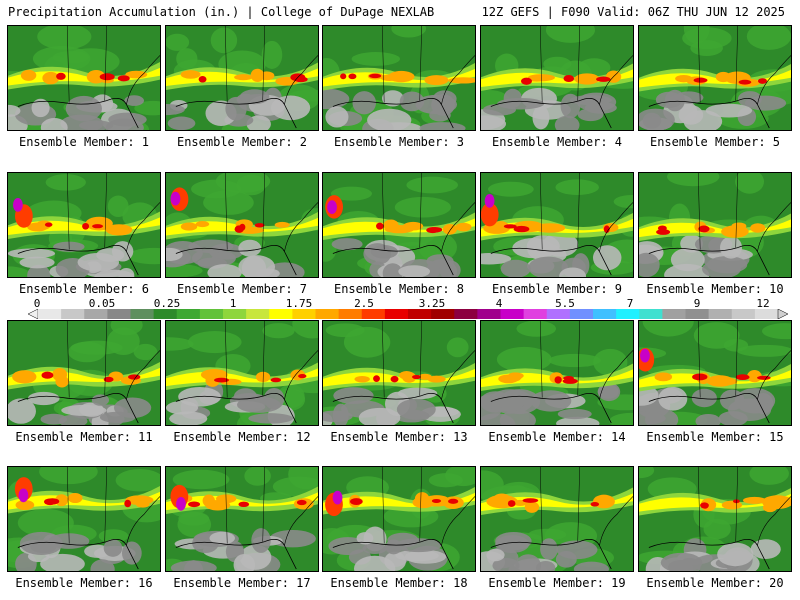 The height and width of the screenshot is (600, 800). What do you see at coordinates (782, 314) in the screenshot?
I see `colorbar-max-arrow` at bounding box center [782, 314].